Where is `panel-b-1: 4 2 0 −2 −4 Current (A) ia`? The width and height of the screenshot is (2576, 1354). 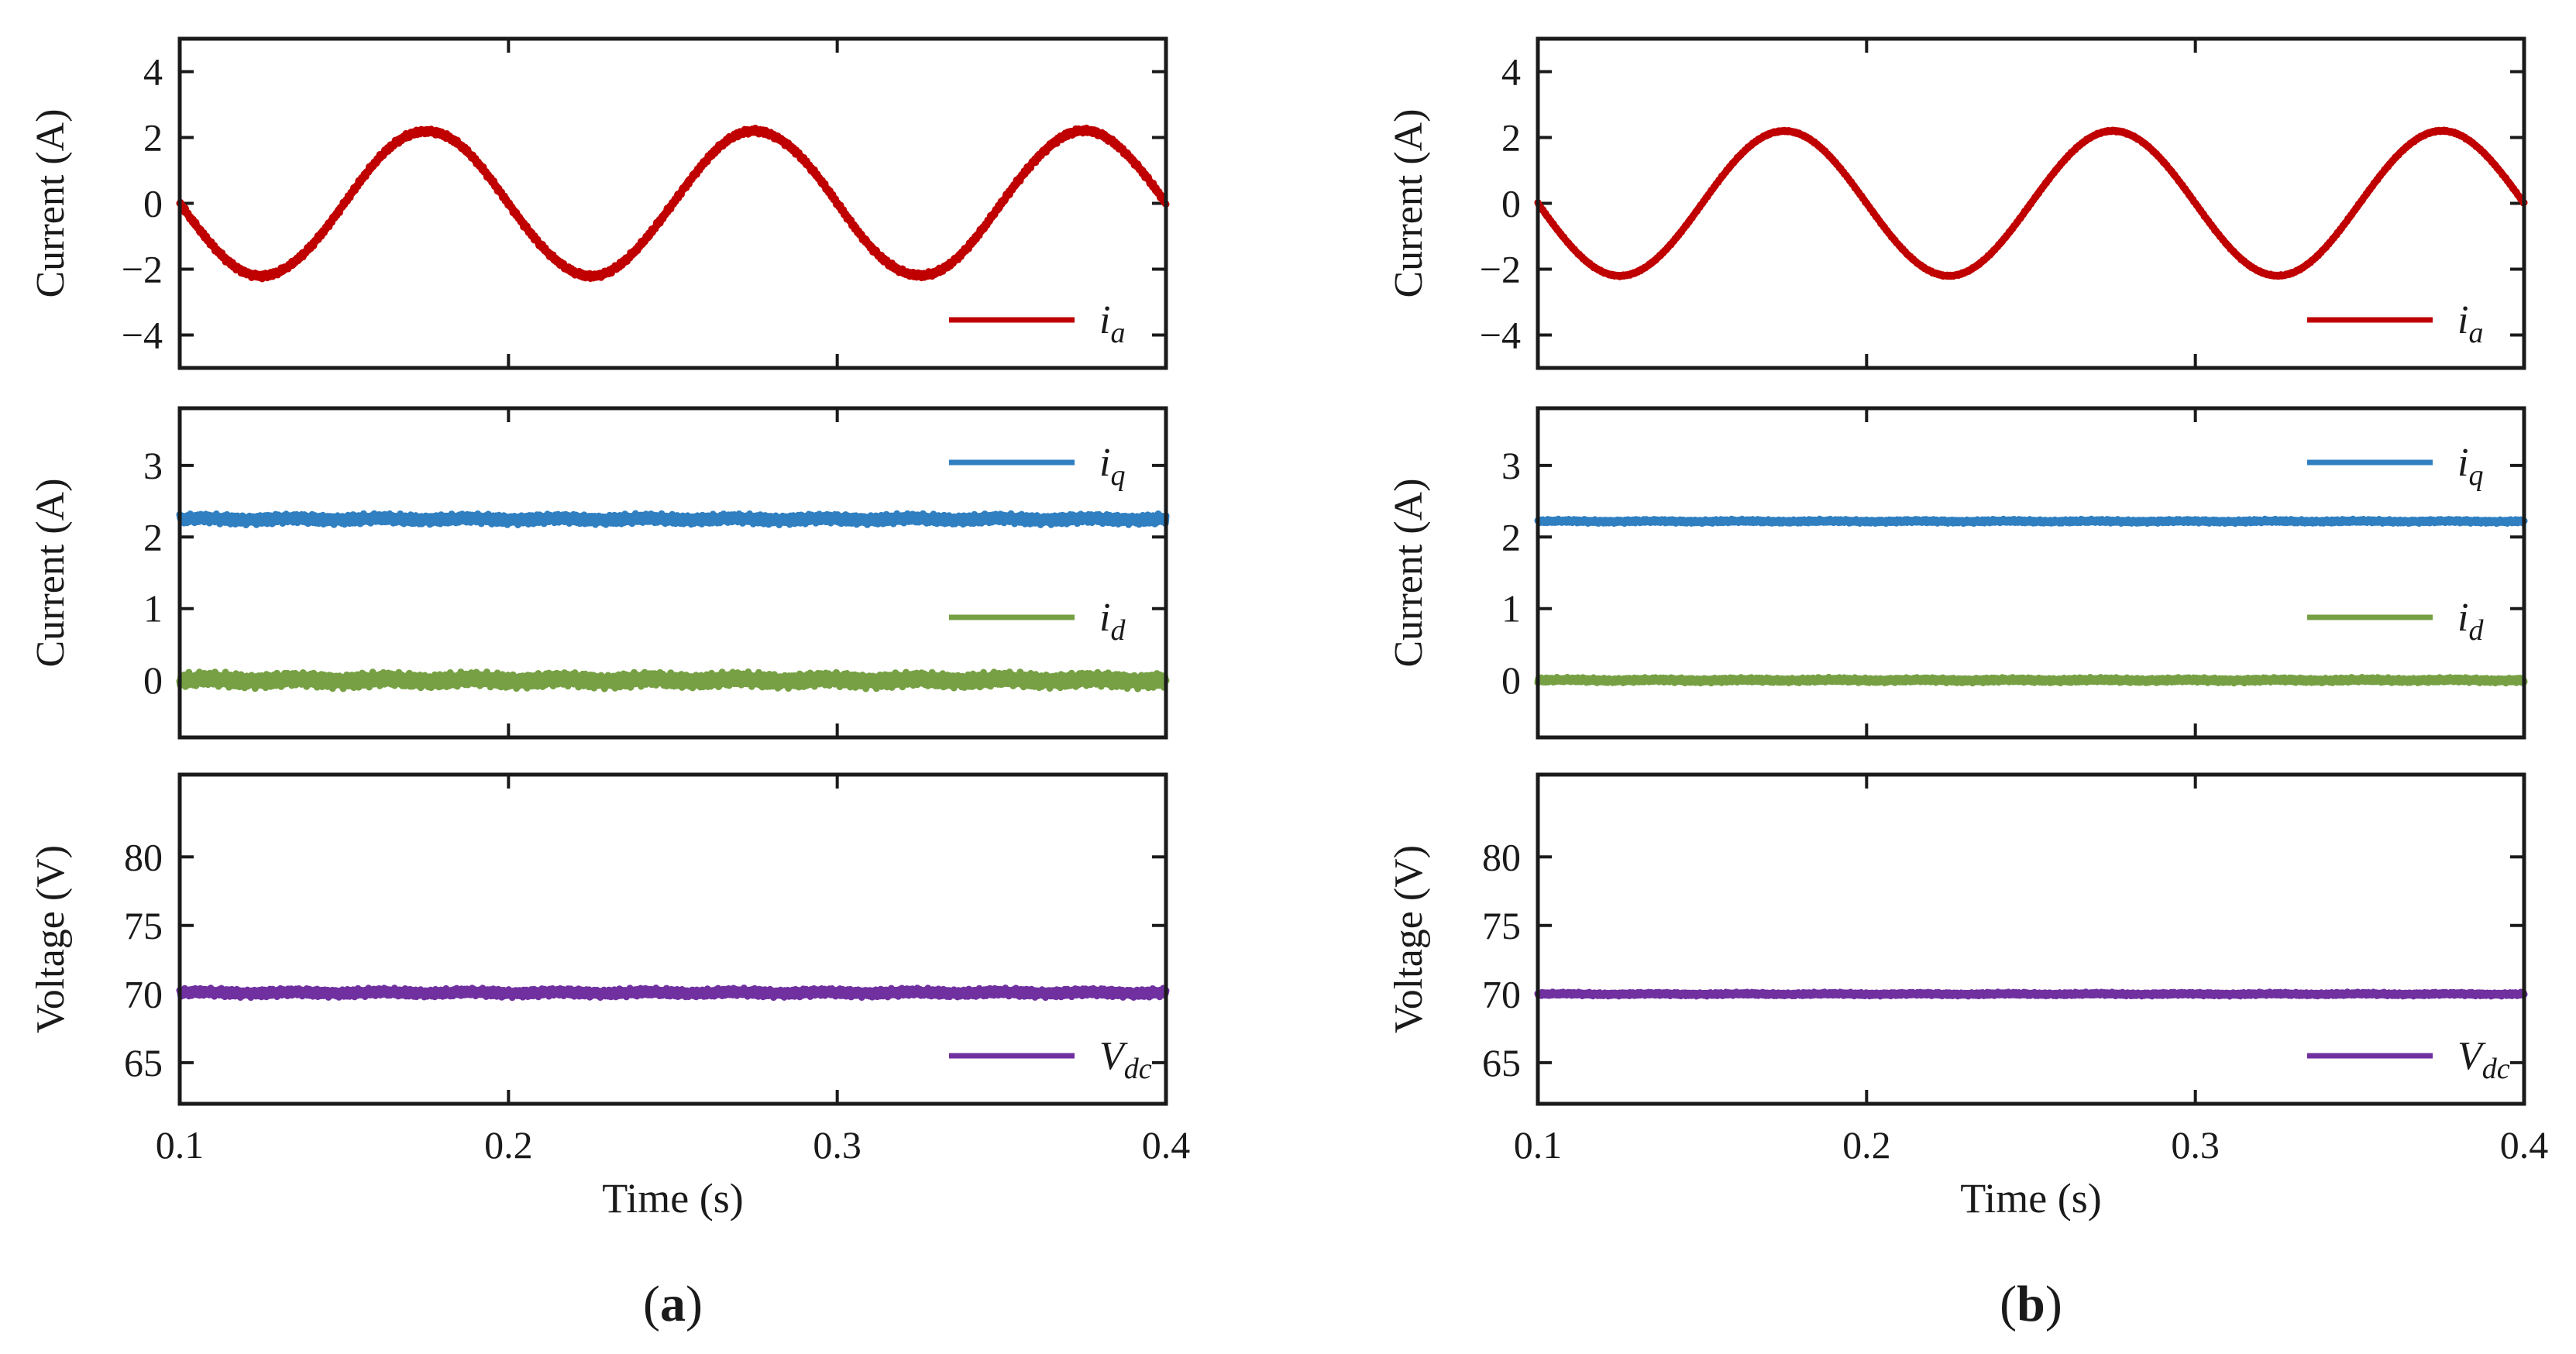
panel-b-1: 4 2 0 −2 −4 Current (A) ia is located at coordinates (1957, 203).